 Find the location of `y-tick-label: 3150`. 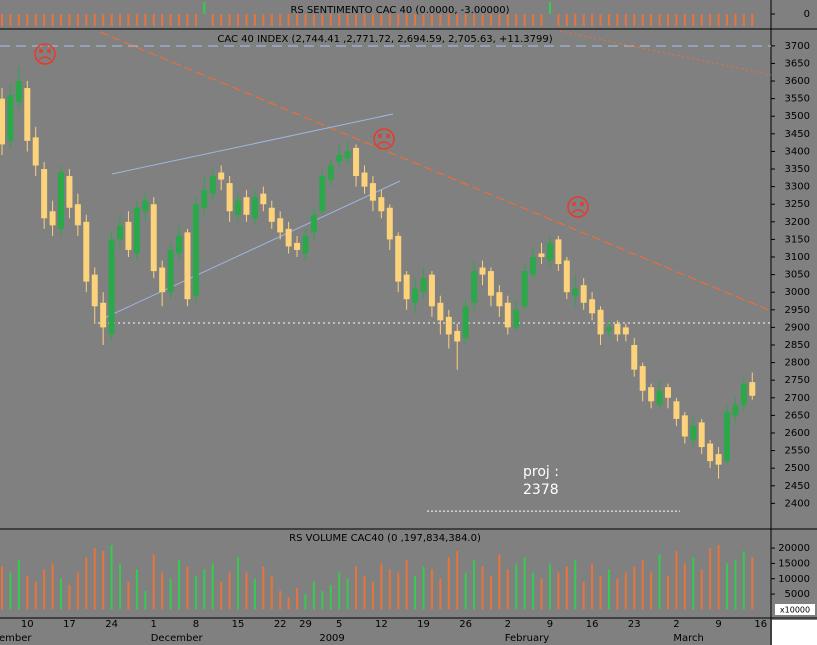

y-tick-label: 3150 is located at coordinates (797, 239).